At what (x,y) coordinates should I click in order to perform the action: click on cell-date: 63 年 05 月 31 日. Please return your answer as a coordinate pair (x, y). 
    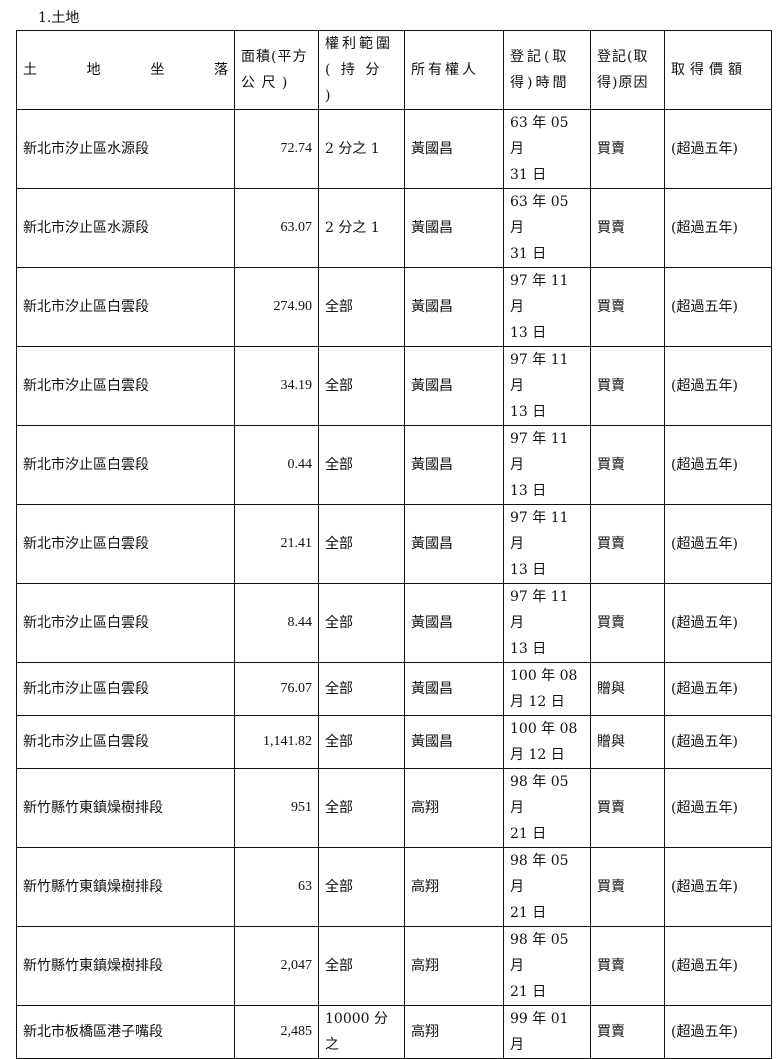
    Looking at the image, I should click on (547, 228).